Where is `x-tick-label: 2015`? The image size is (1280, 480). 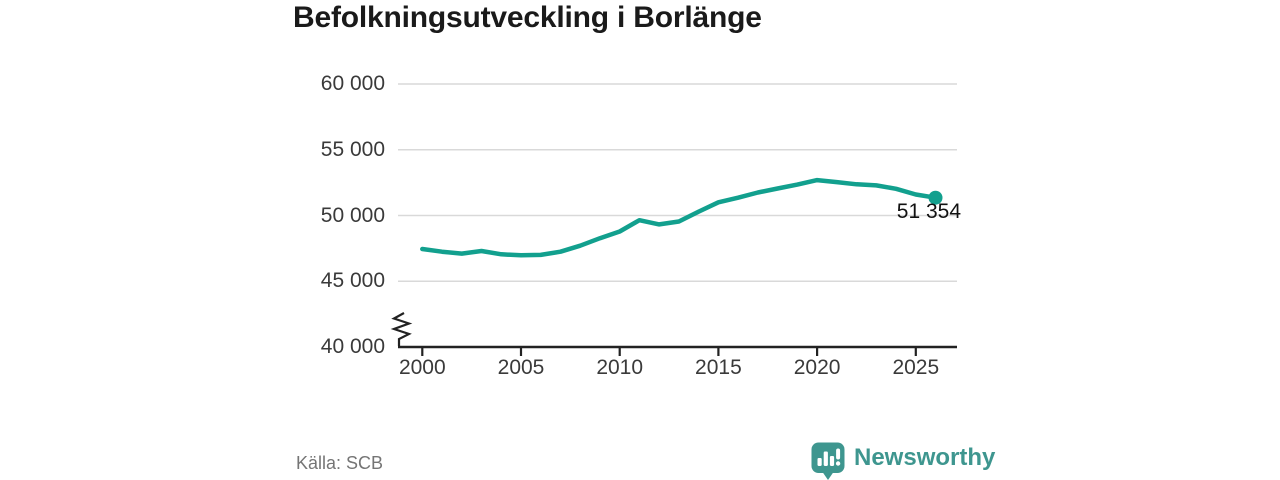
x-tick-label: 2015 is located at coordinates (718, 367).